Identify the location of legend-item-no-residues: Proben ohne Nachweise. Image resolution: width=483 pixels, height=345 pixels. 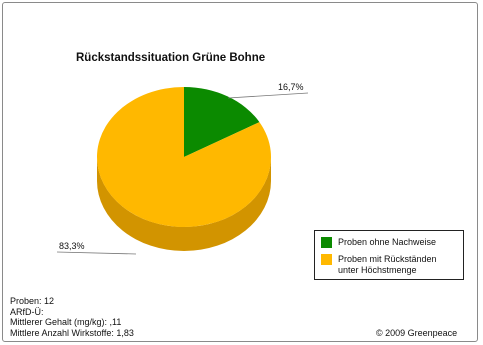
(378, 242).